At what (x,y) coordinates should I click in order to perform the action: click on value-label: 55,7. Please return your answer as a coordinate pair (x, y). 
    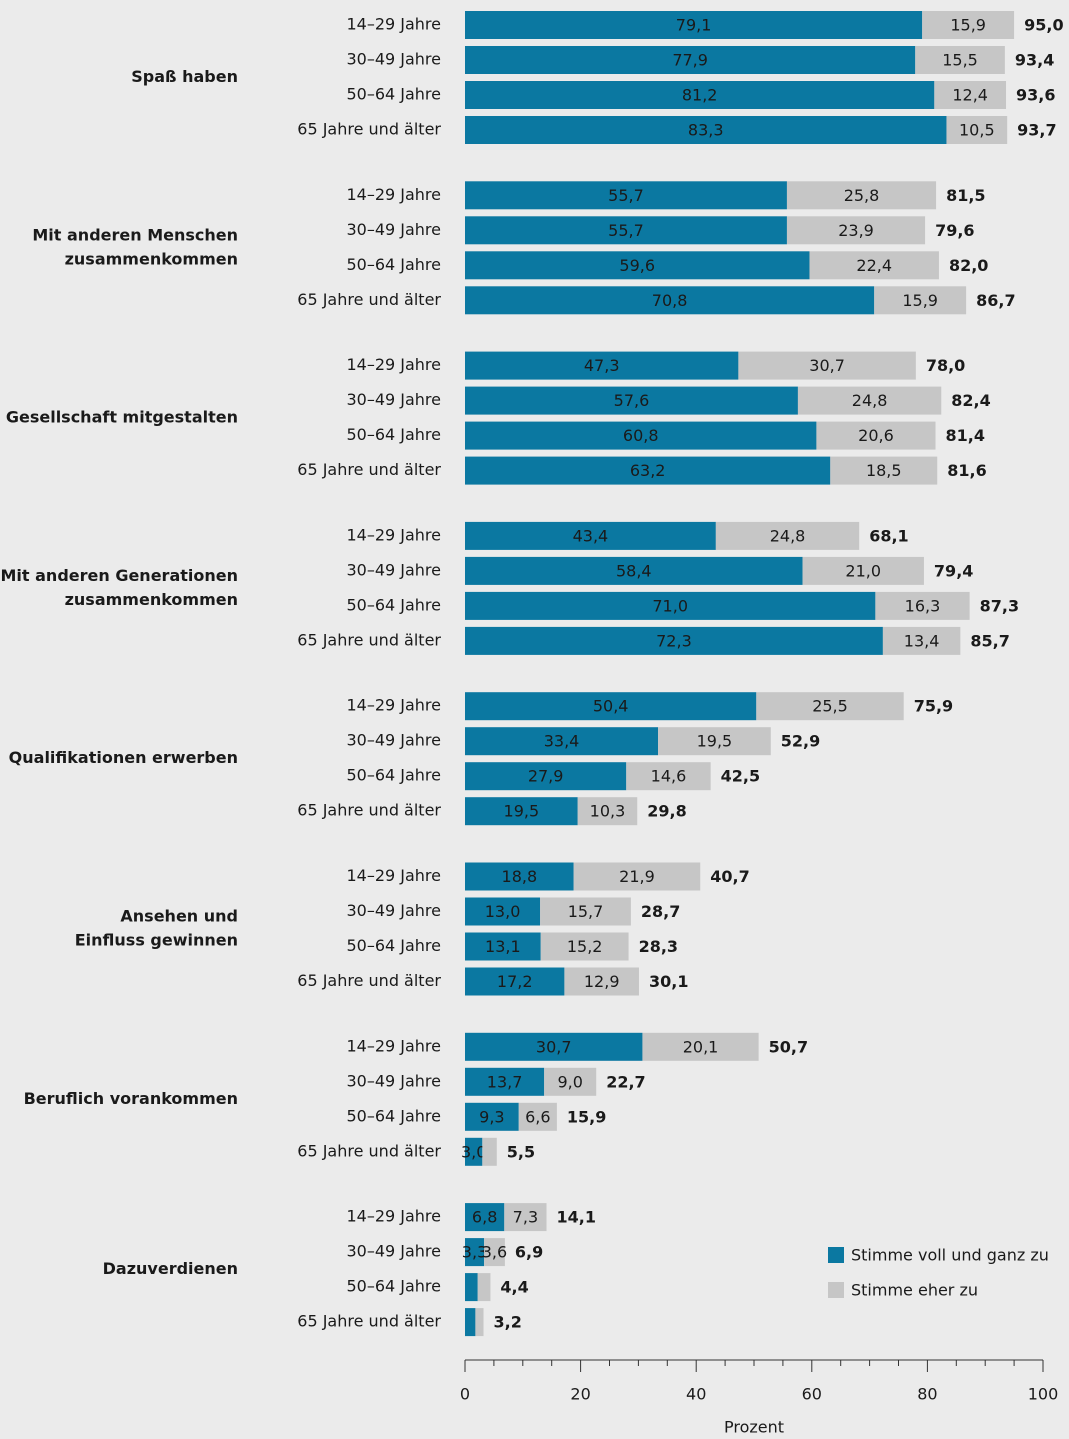
    Looking at the image, I should click on (626, 230).